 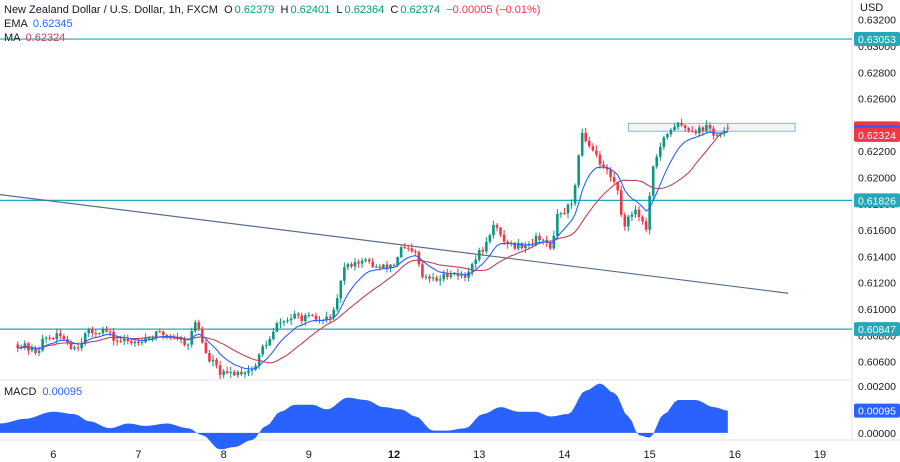 What do you see at coordinates (877, 152) in the screenshot?
I see `price-tick-label: 0.62200` at bounding box center [877, 152].